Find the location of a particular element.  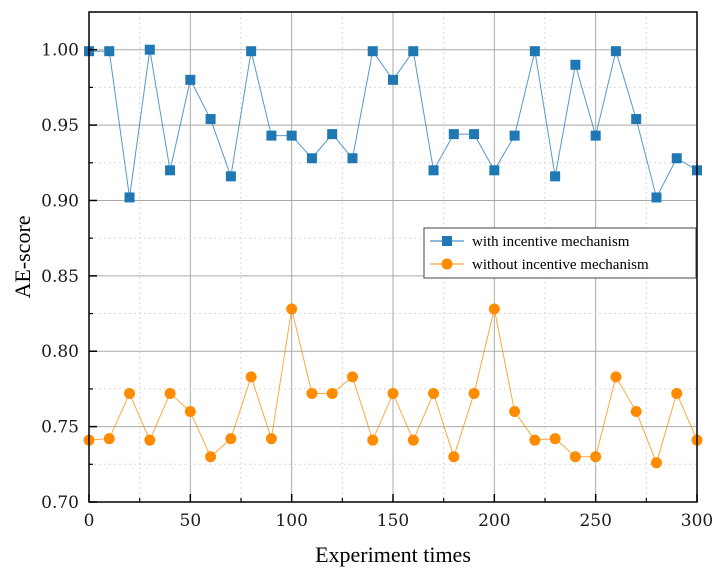

x-tick-label: 200 is located at coordinates (494, 521).